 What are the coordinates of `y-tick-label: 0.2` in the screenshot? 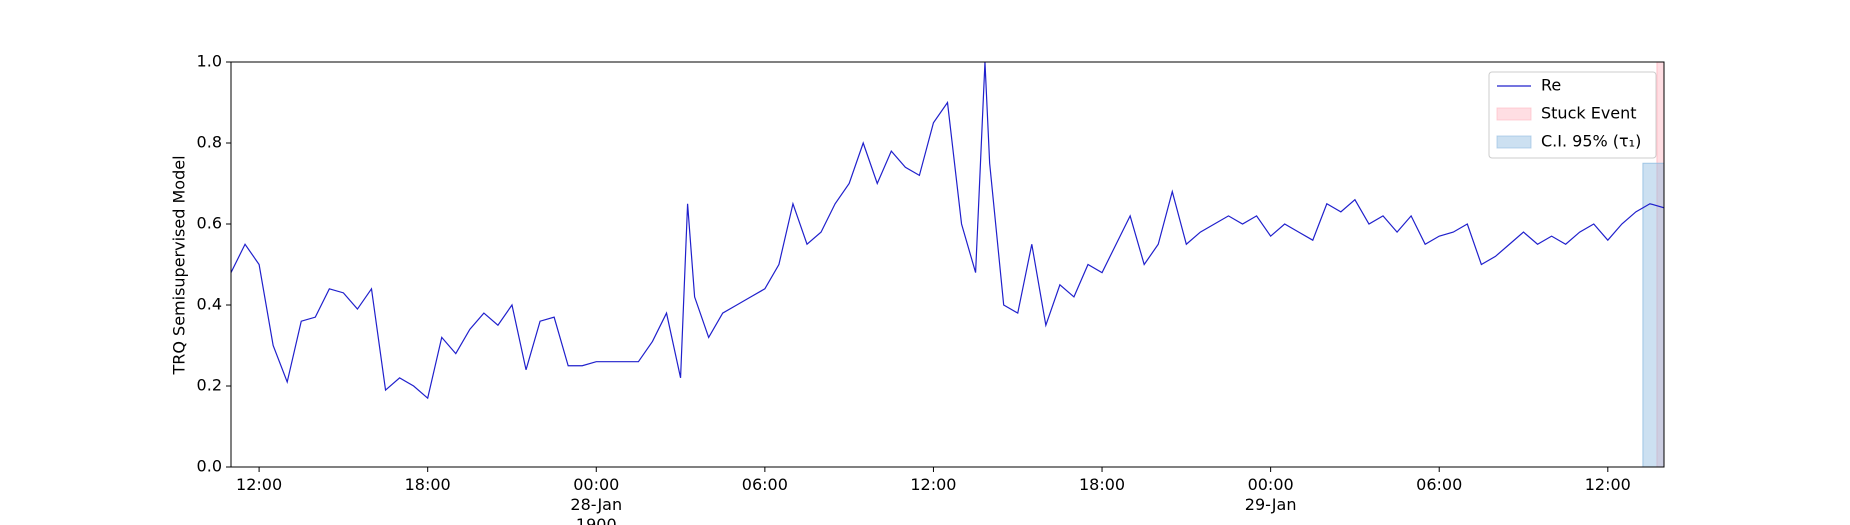 It's located at (209, 385).